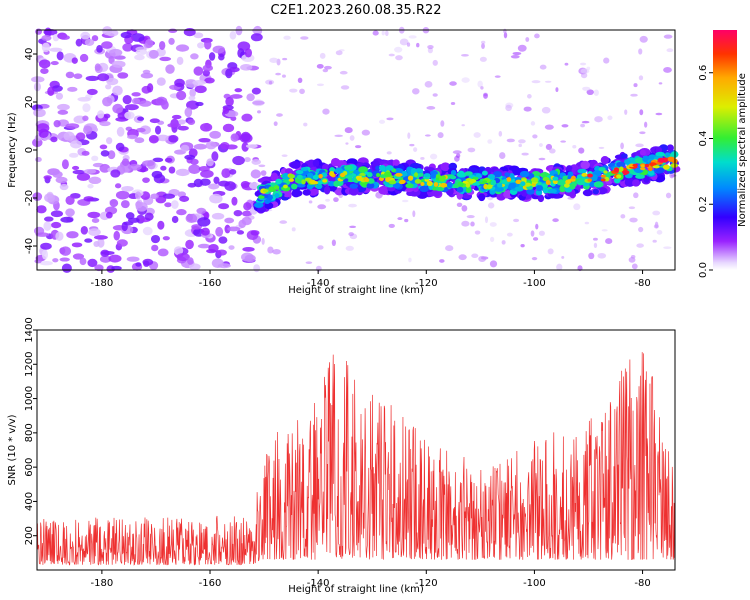 The height and width of the screenshot is (600, 750). Describe the element at coordinates (642, 583) in the screenshot. I see `x-tick-label: -80` at that location.